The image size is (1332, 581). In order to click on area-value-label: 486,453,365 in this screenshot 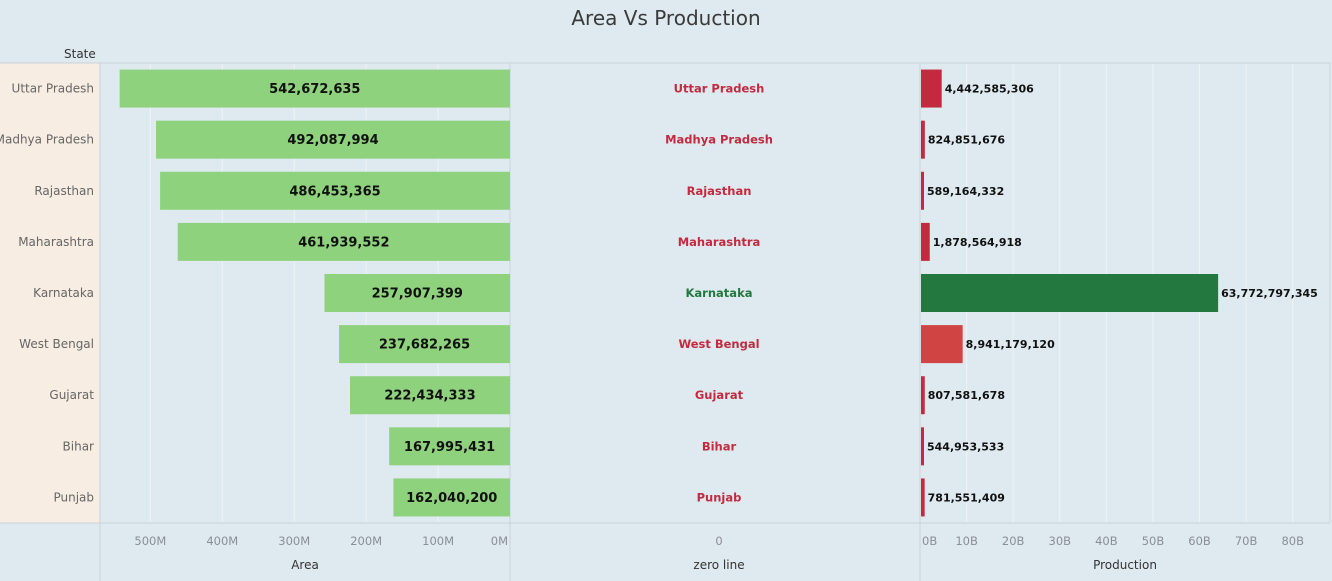, I will do `click(334, 191)`.